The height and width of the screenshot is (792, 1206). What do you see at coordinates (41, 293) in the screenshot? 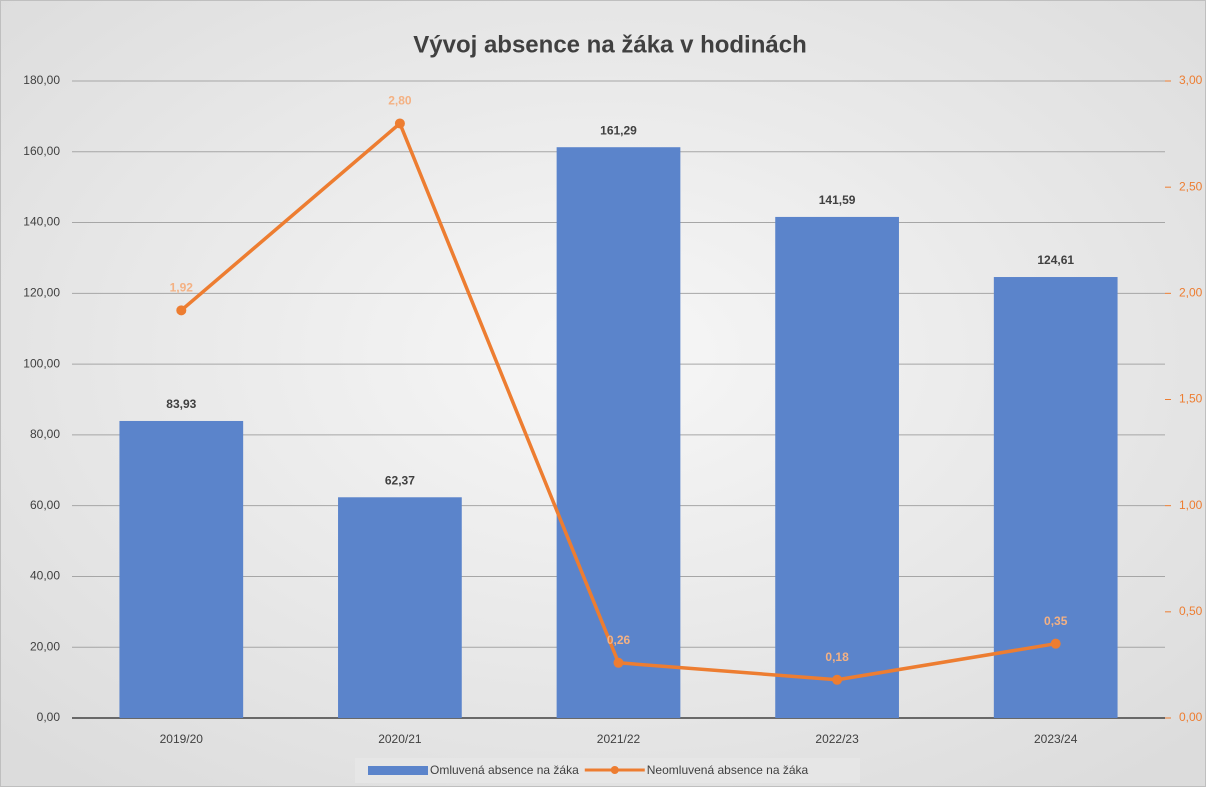
I see `y-tick-label: 120,00` at bounding box center [41, 293].